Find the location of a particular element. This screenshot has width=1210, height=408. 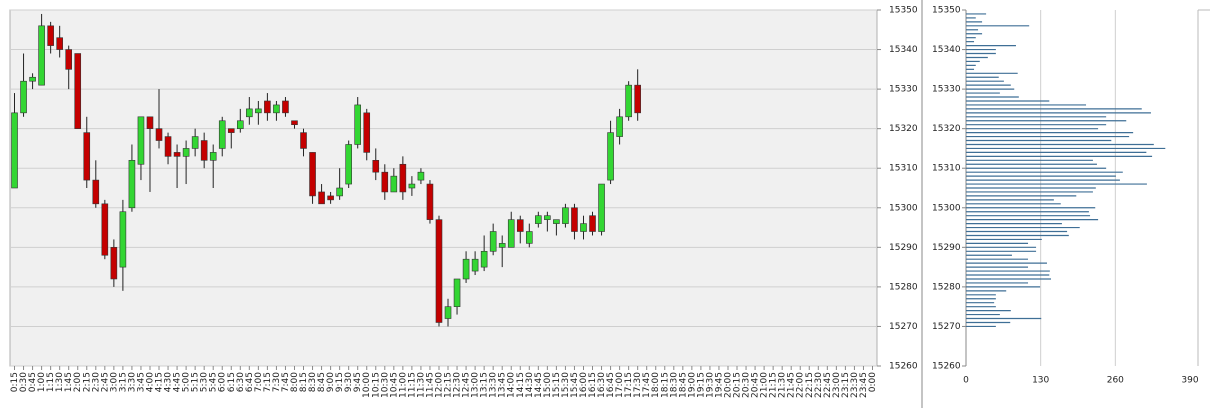

x-tick-label: 19:15 is located at coordinates (701, 385).